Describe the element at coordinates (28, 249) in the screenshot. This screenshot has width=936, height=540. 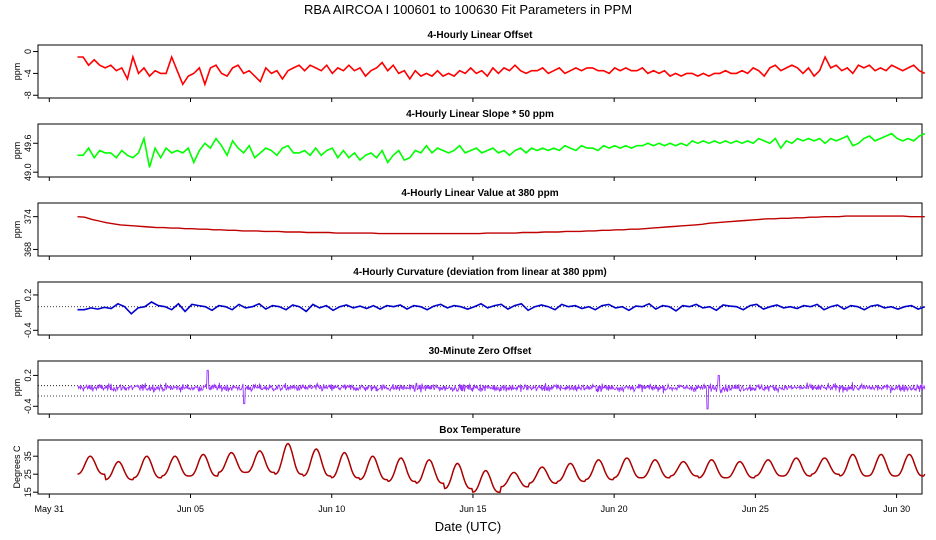
I see `y-tick-label: 368` at that location.